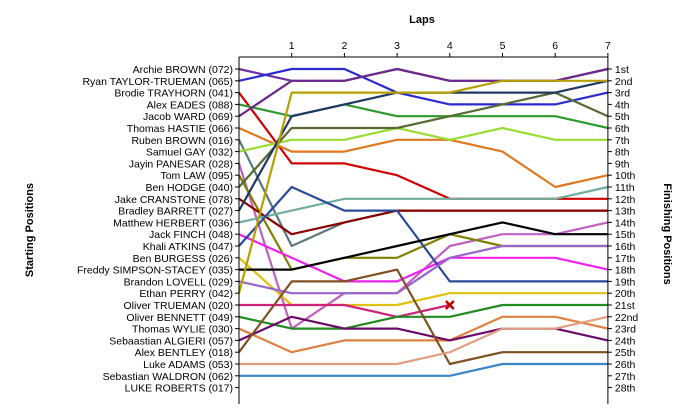  I want to click on finishing-position-label: 4th, so click(622, 105).